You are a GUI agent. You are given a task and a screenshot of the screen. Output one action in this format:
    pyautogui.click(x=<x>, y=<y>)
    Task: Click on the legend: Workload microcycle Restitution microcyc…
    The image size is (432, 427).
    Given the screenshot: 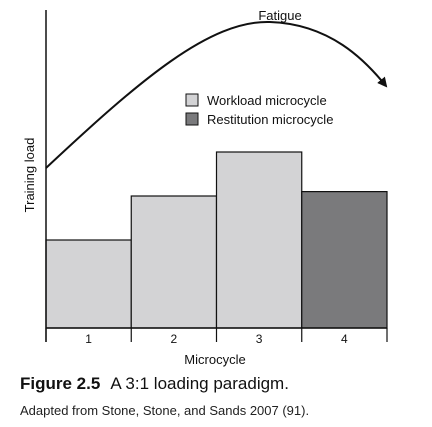 What is the action you would take?
    pyautogui.click(x=259, y=110)
    